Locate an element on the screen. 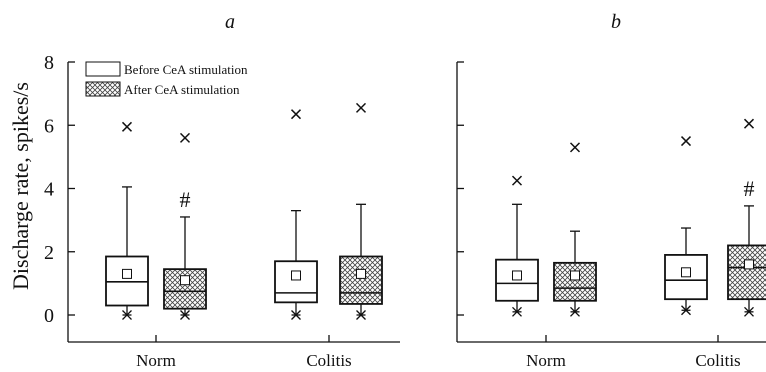  legend-swatch-before is located at coordinates (103, 69).